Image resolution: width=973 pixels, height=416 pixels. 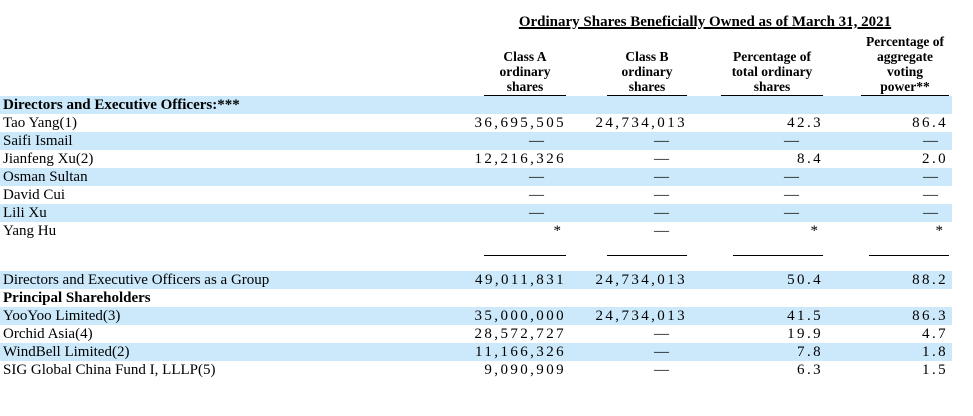 I want to click on pct-total-value-cell: 42.3, so click(x=805, y=123).